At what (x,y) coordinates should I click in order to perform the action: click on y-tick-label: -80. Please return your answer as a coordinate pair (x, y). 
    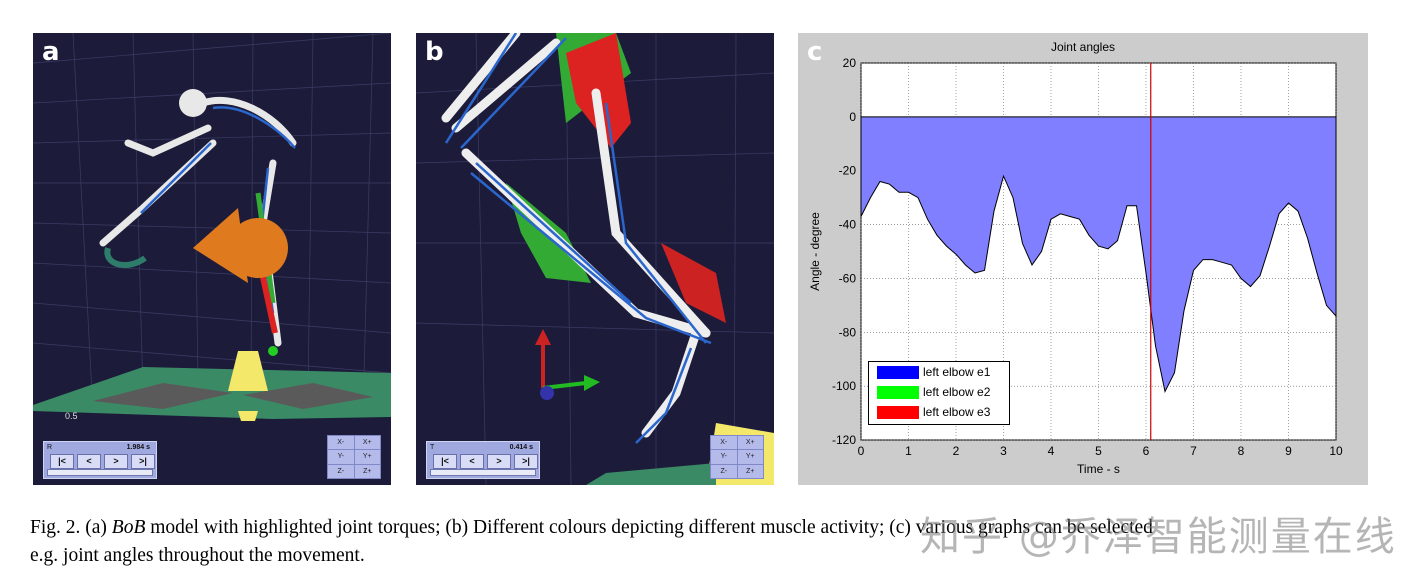
    Looking at the image, I should click on (848, 332).